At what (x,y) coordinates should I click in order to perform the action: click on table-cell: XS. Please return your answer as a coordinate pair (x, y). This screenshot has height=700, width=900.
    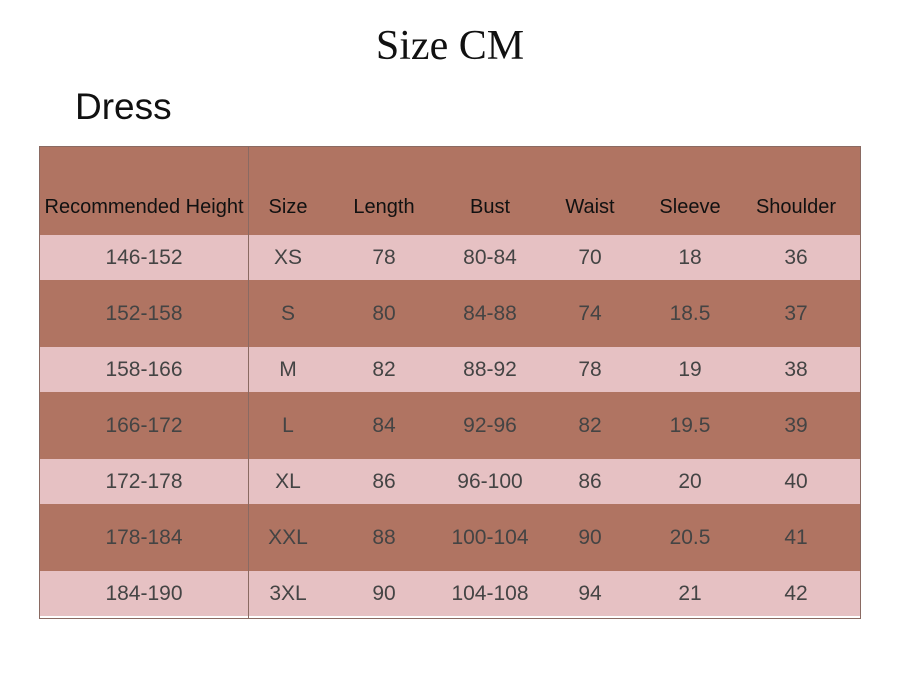
    Looking at the image, I should click on (287, 257).